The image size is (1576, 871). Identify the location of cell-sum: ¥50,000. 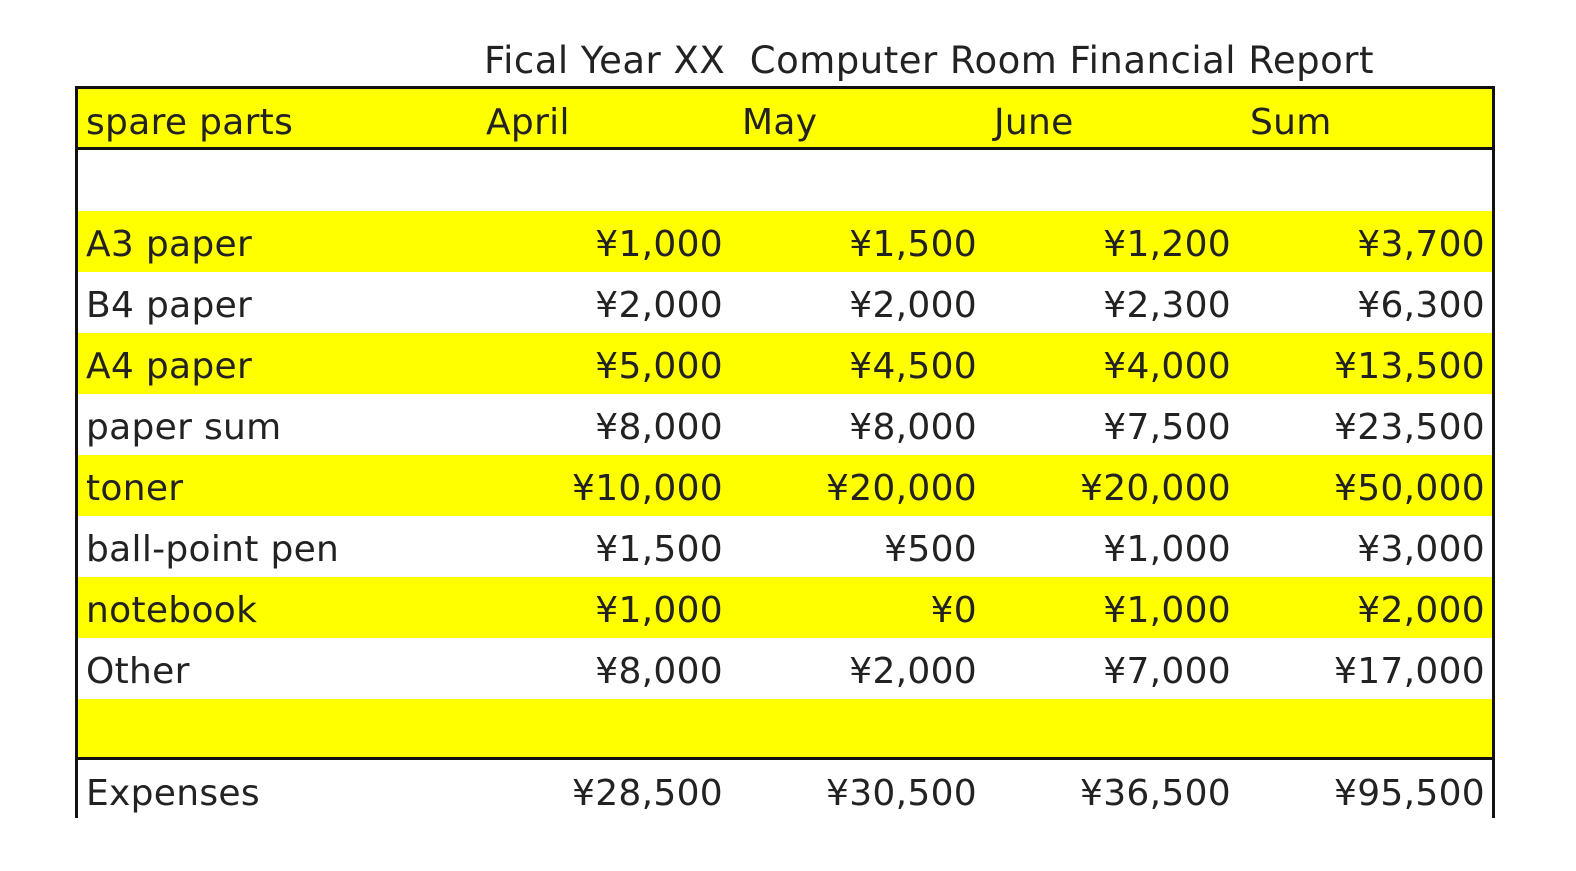
(1409, 488).